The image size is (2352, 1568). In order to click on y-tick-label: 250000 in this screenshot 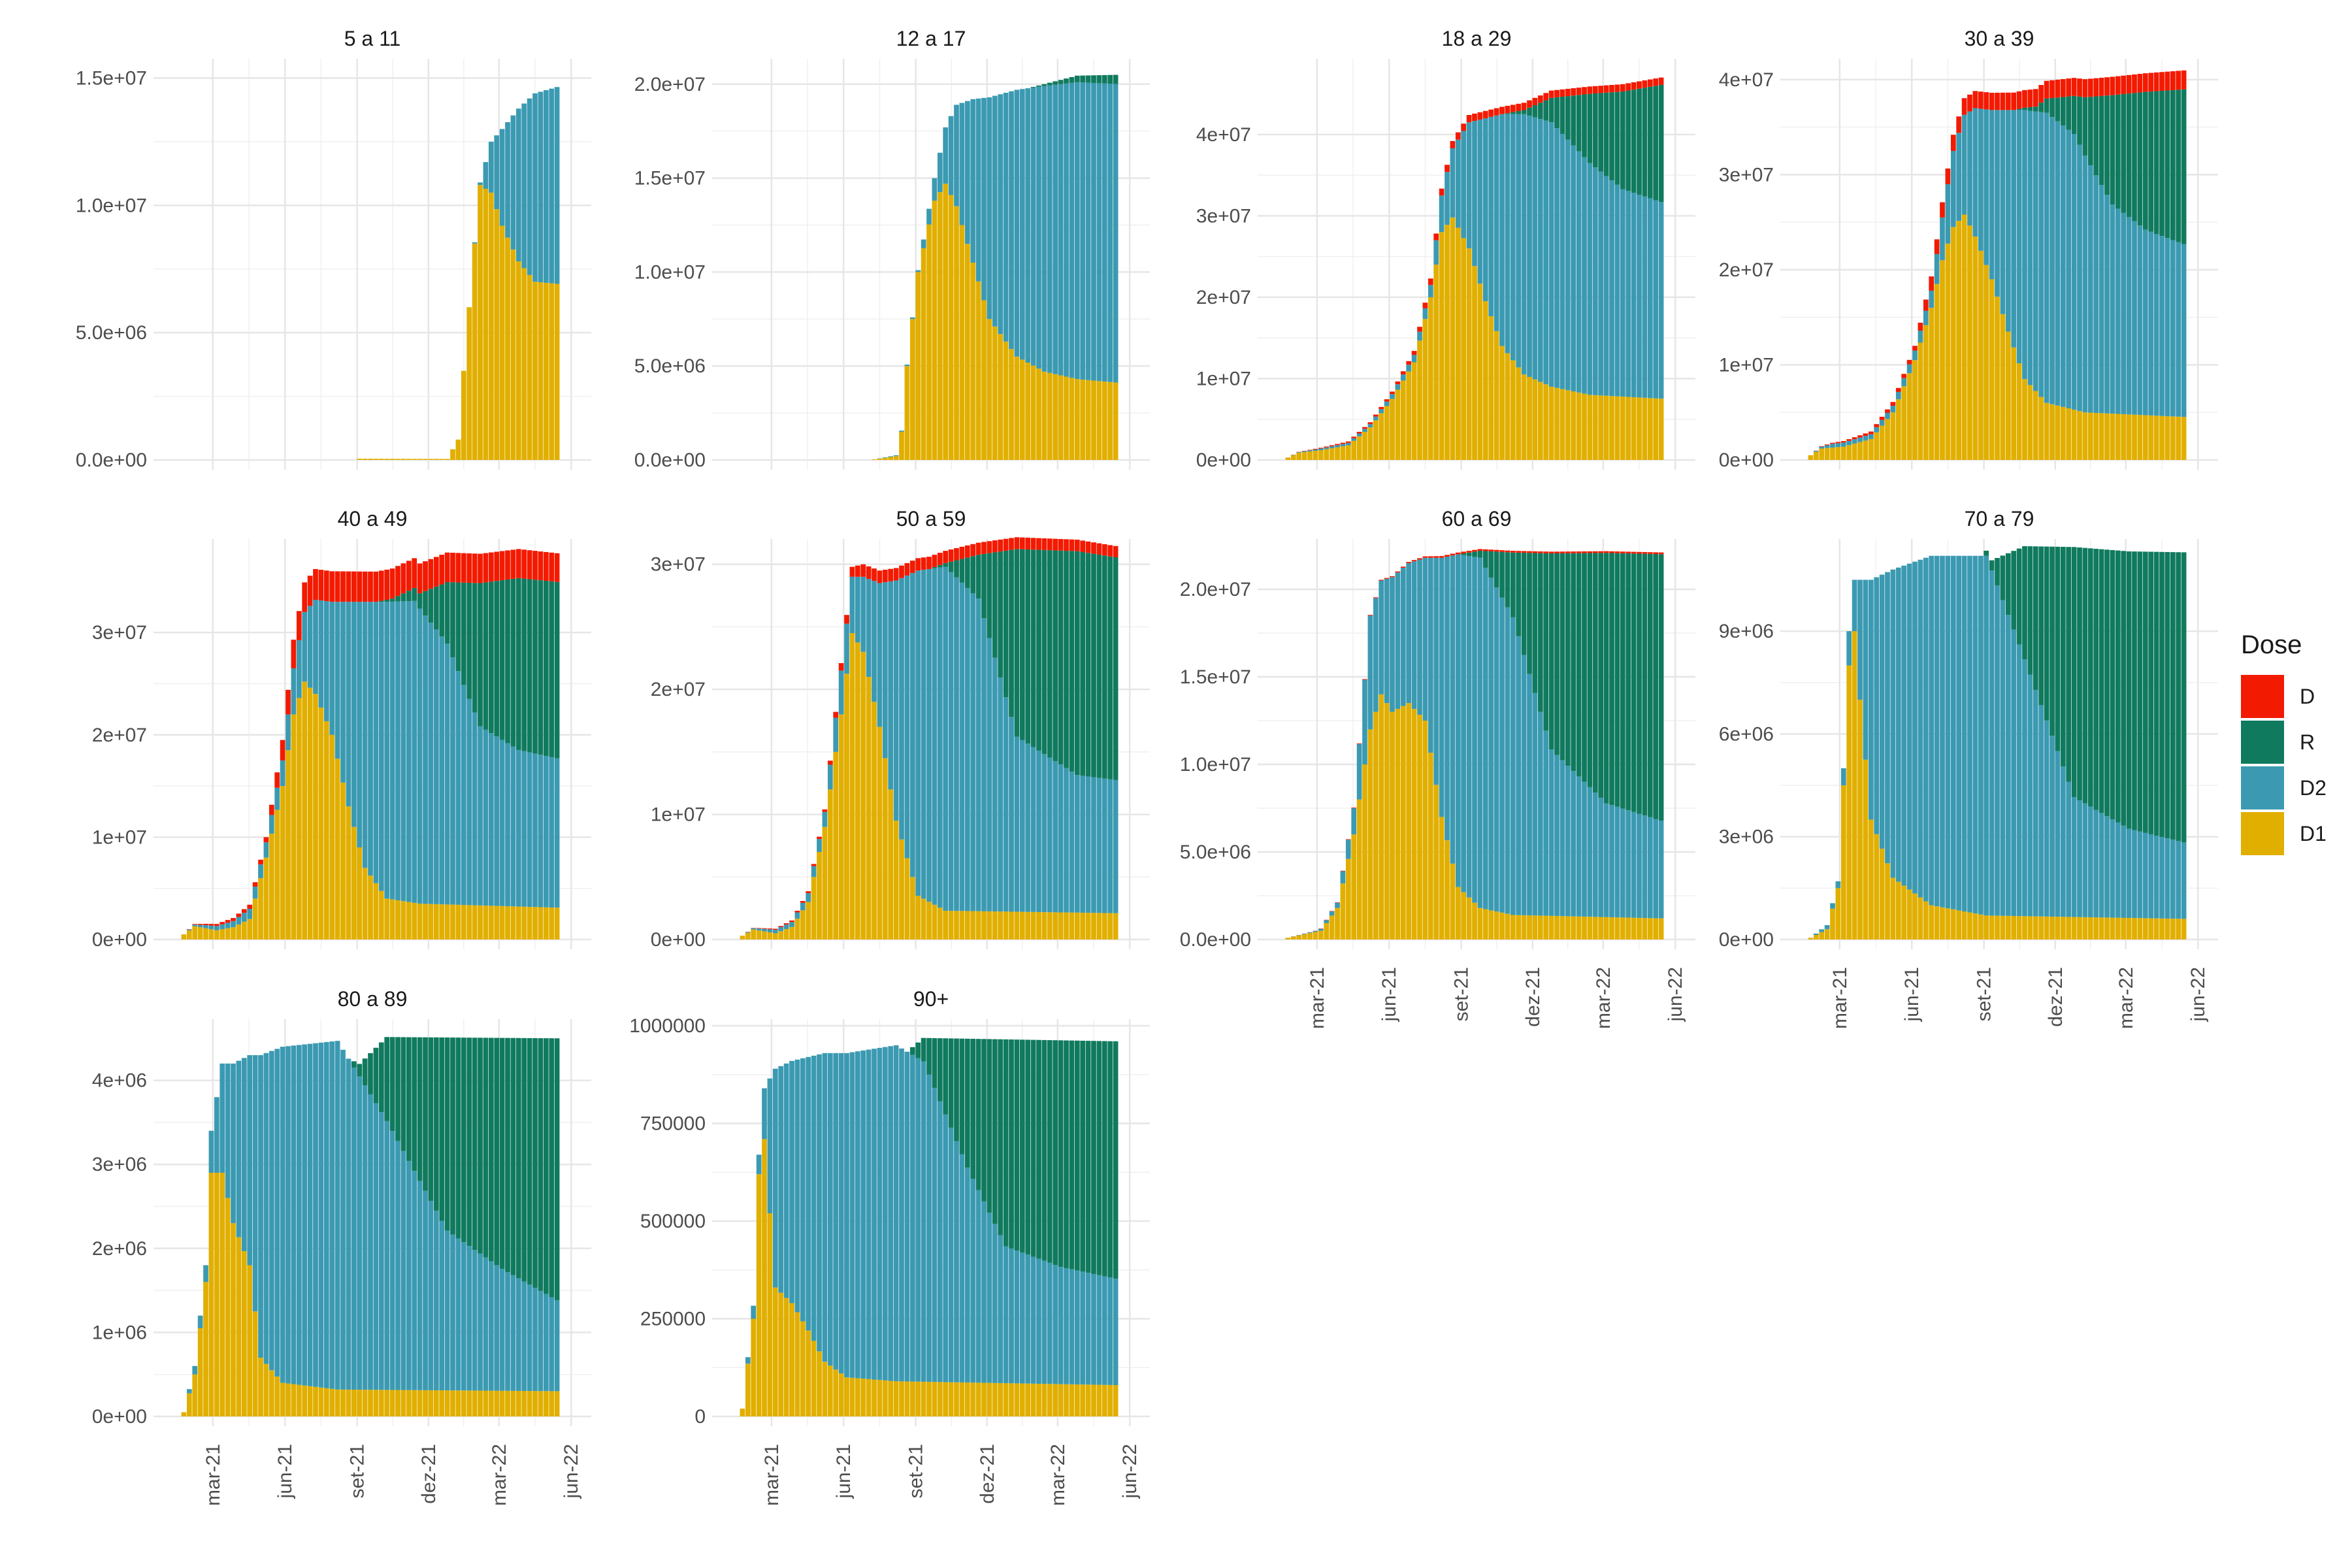, I will do `click(673, 1319)`.